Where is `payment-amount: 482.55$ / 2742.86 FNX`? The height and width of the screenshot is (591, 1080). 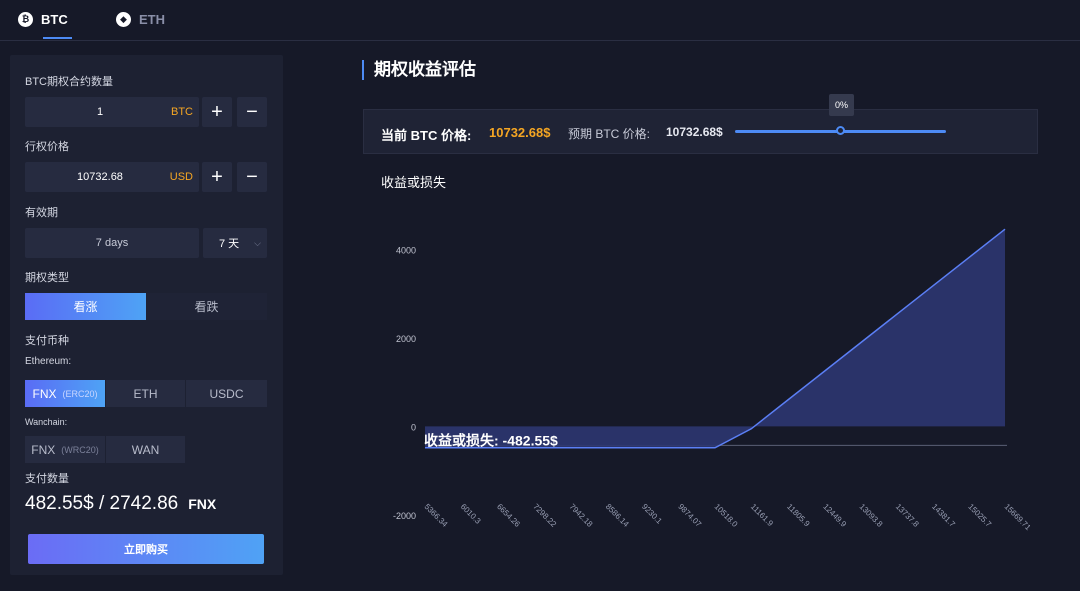 payment-amount: 482.55$ / 2742.86 FNX is located at coordinates (120, 504).